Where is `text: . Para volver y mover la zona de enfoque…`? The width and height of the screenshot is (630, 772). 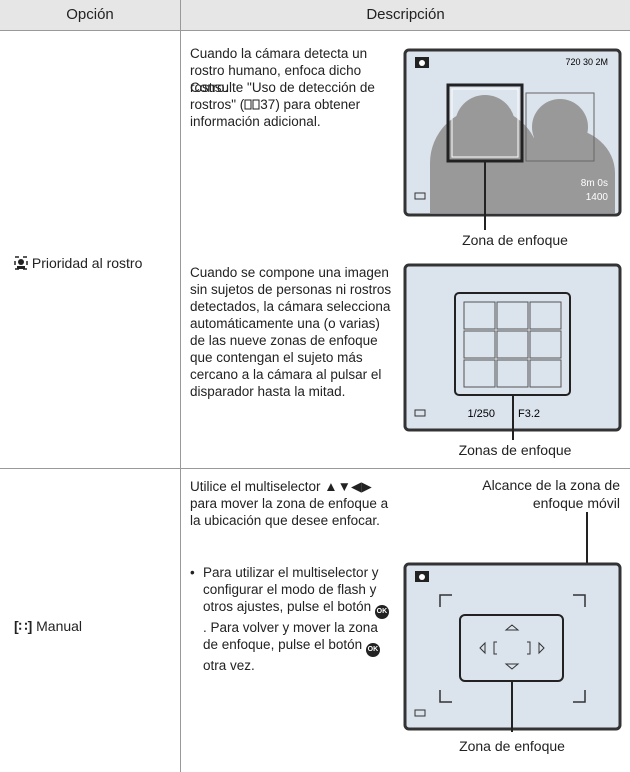
text: . Para volver y mover la zona de enfoque… is located at coordinates (290, 636).